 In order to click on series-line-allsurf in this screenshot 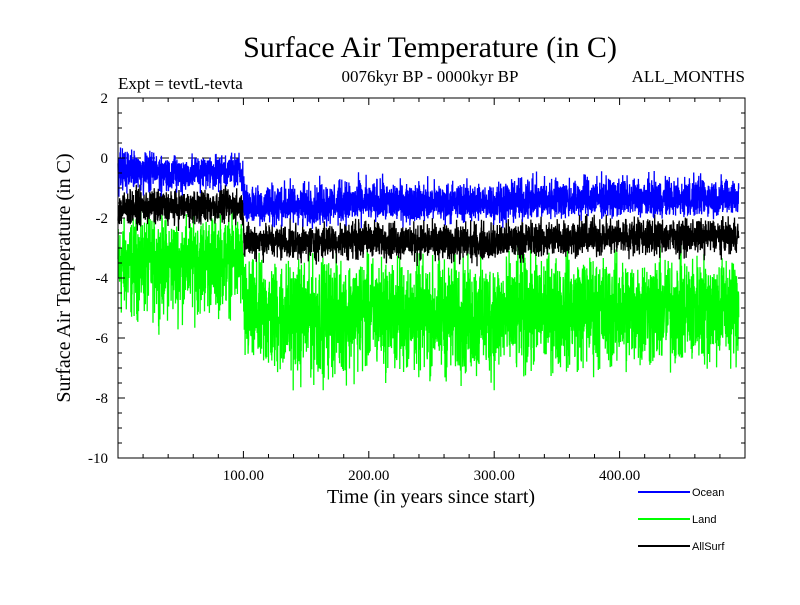, I will do `click(428, 225)`.